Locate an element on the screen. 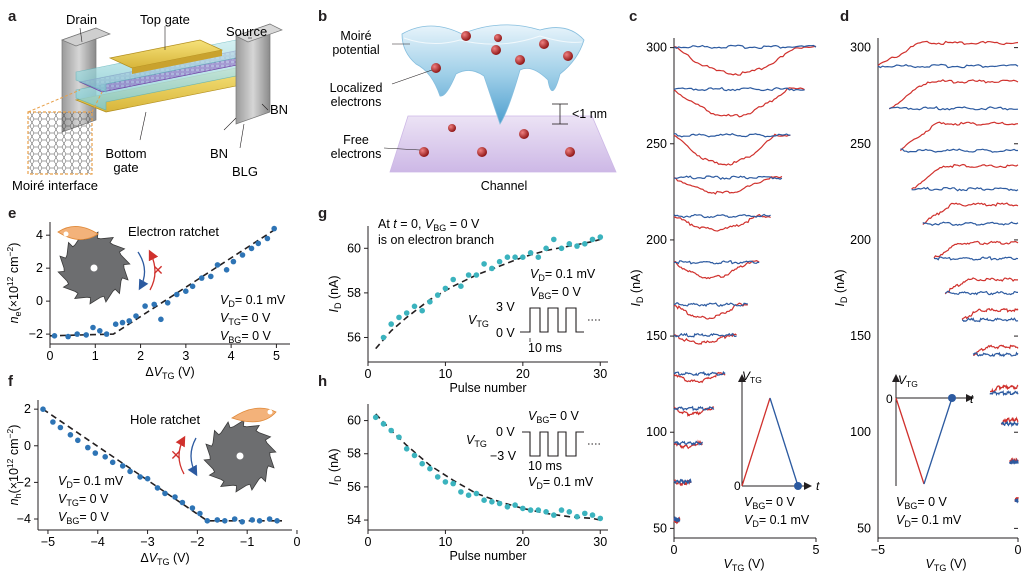  free-electrons-label-1: Free is located at coordinates (356, 140).